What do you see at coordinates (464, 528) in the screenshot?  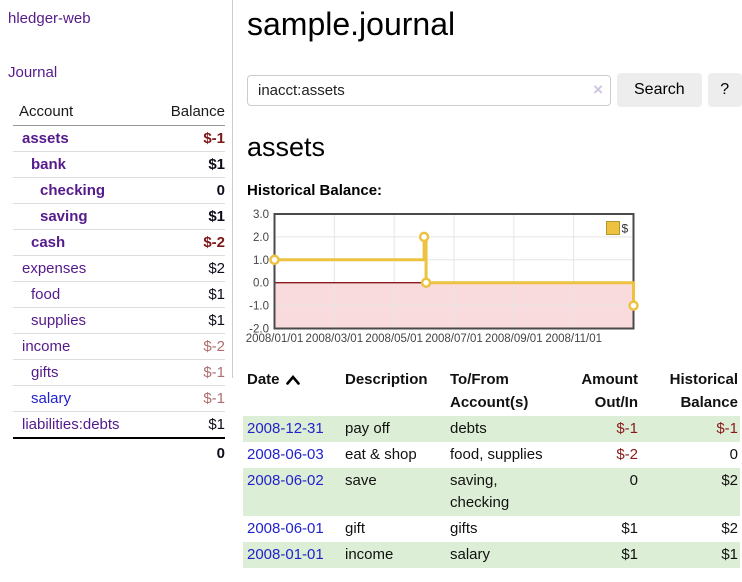 I see `accounts-cell: gifts` at bounding box center [464, 528].